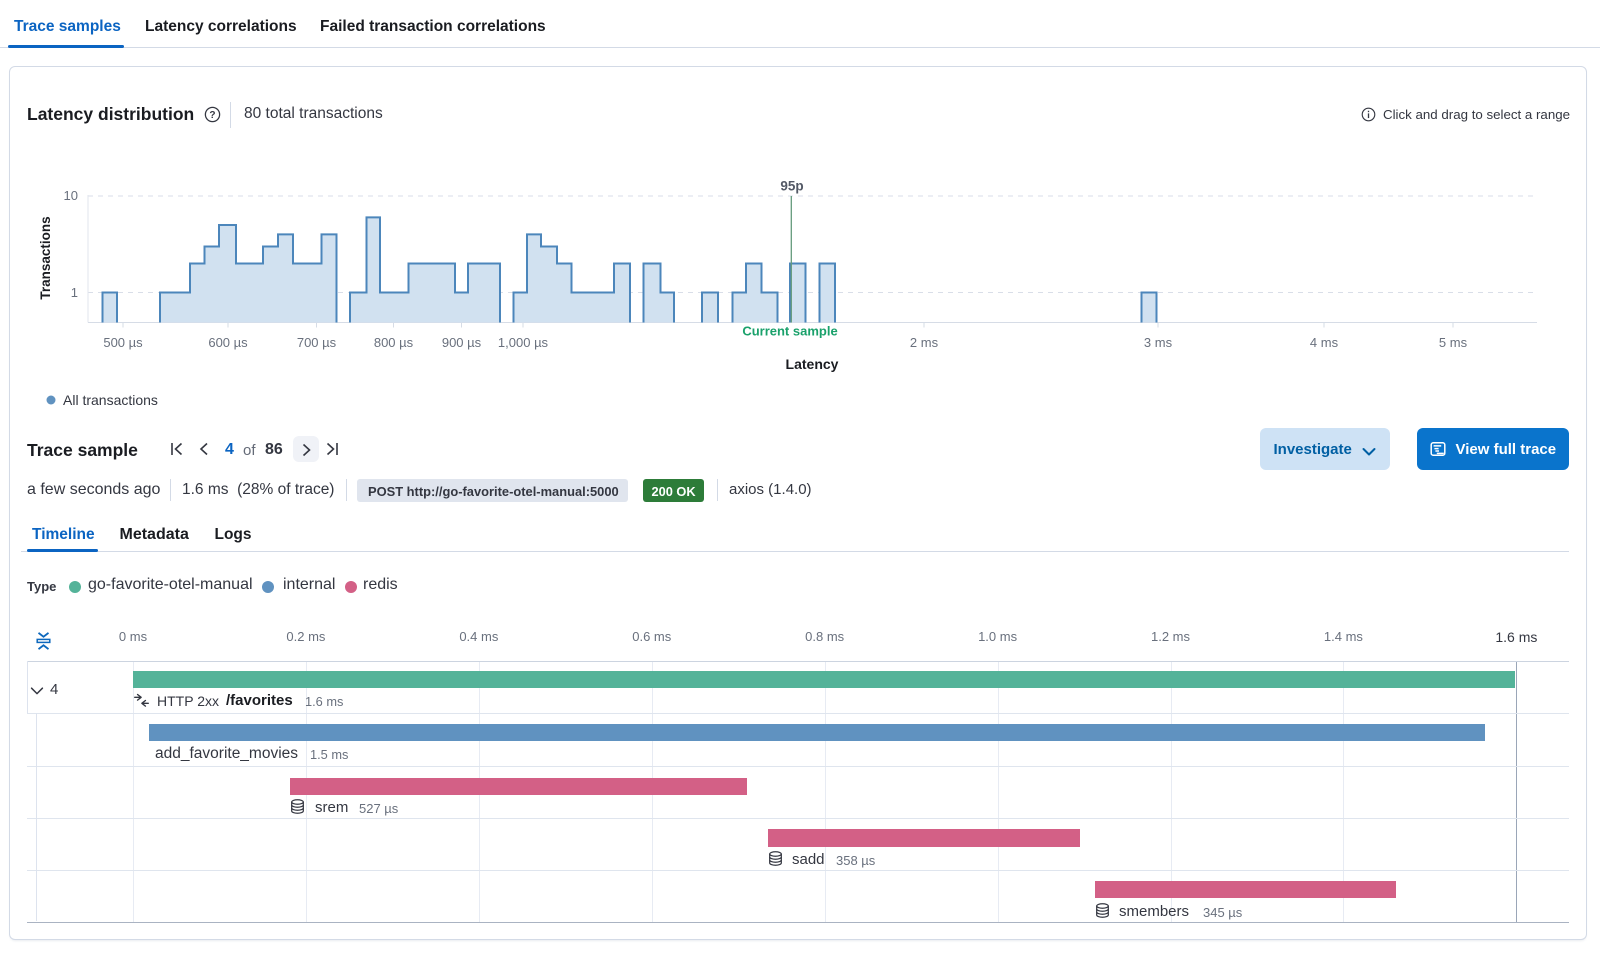 The width and height of the screenshot is (1600, 954). Describe the element at coordinates (812, 364) in the screenshot. I see `svg-text: Latency` at that location.